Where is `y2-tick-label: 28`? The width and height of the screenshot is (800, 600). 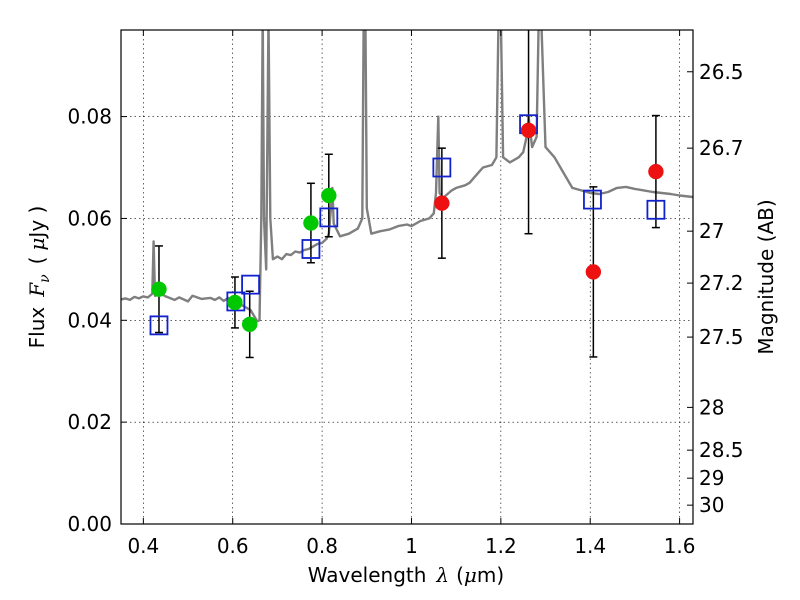
y2-tick-label: 28 is located at coordinates (711, 407).